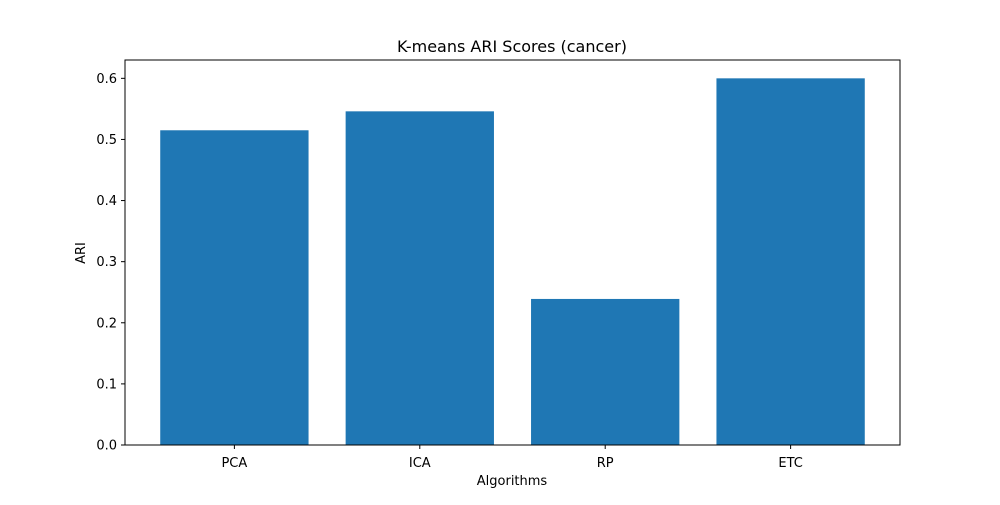 The width and height of the screenshot is (1000, 505). What do you see at coordinates (420, 463) in the screenshot?
I see `x-tick-label: ICA` at bounding box center [420, 463].